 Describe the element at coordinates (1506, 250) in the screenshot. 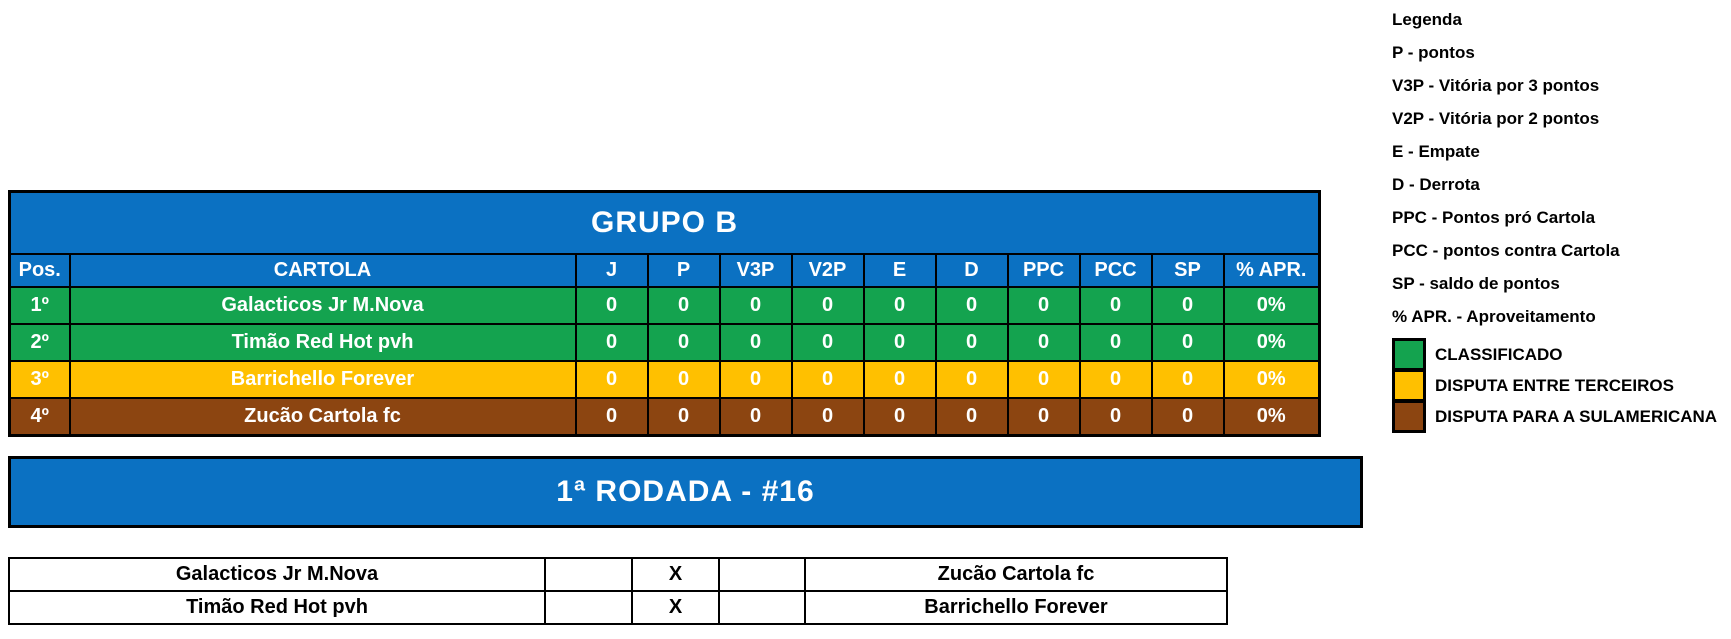

I see `legend-item-pcc: PCC - pontos contra Cartola` at that location.